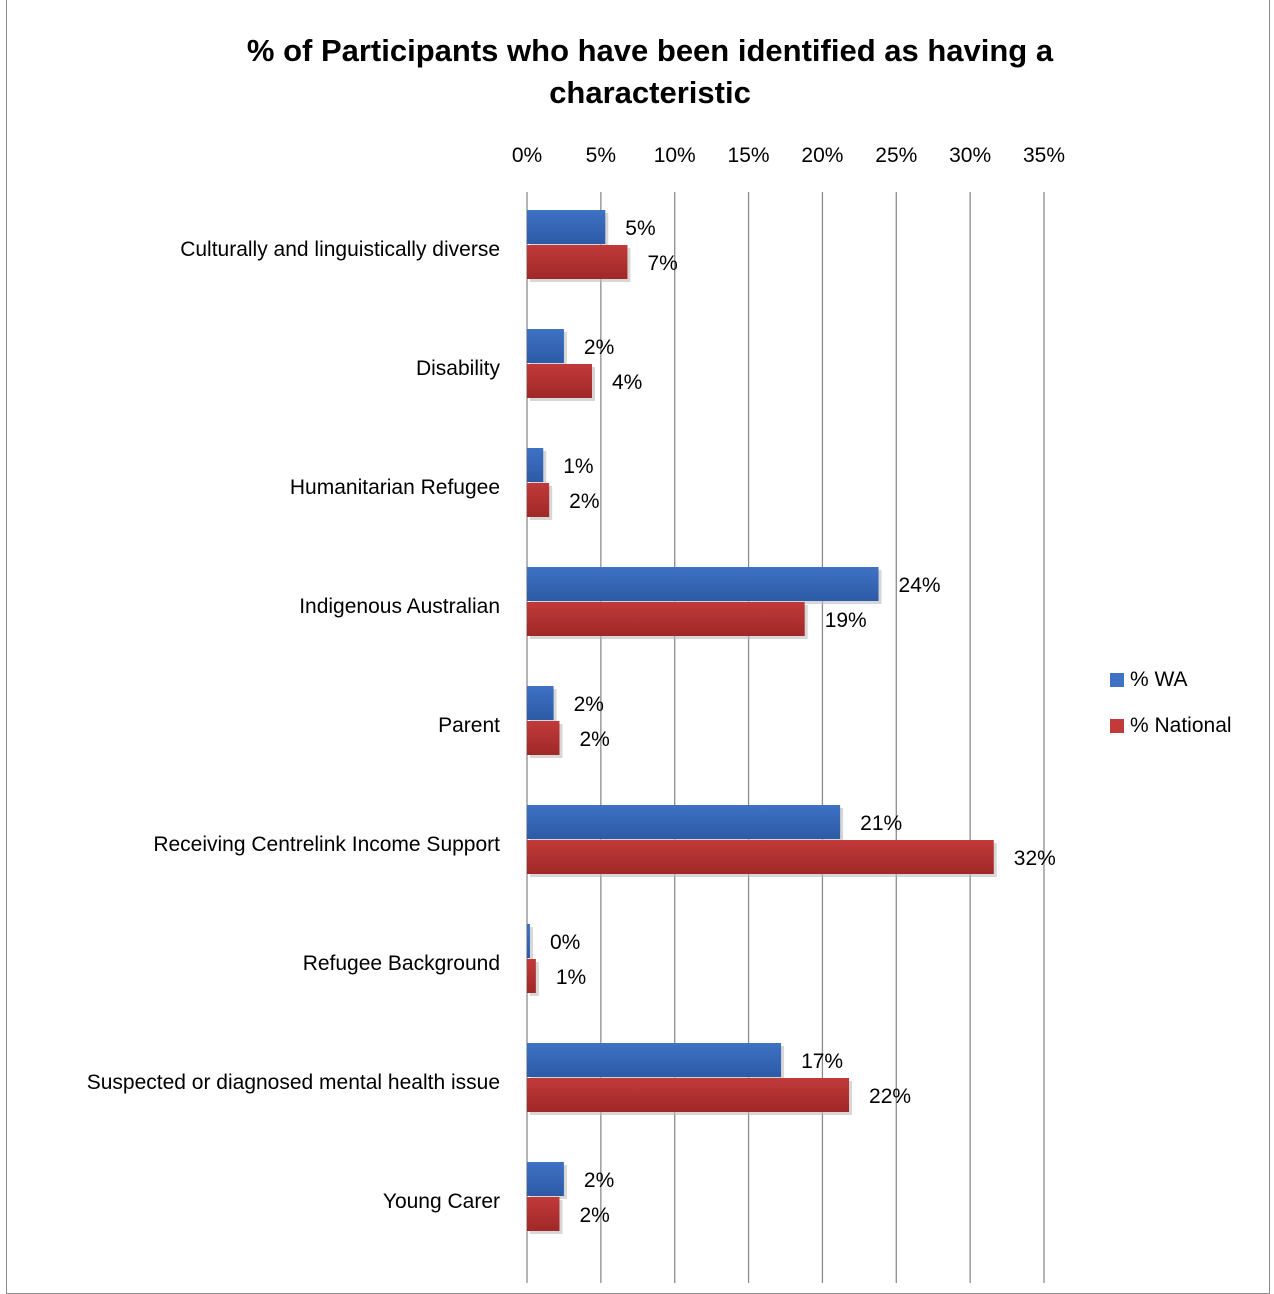 The image size is (1274, 1294). Describe the element at coordinates (822, 1061) in the screenshot. I see `data-label: 17%` at that location.